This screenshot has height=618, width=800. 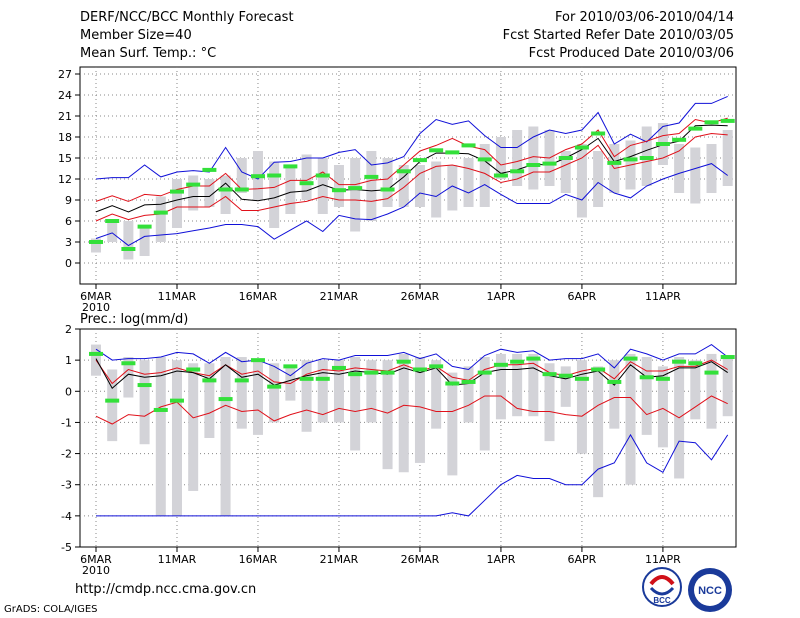 What do you see at coordinates (187, 17) in the screenshot?
I see `forecast-title: DERF/NCC/BCC Monthly Forecast` at bounding box center [187, 17].